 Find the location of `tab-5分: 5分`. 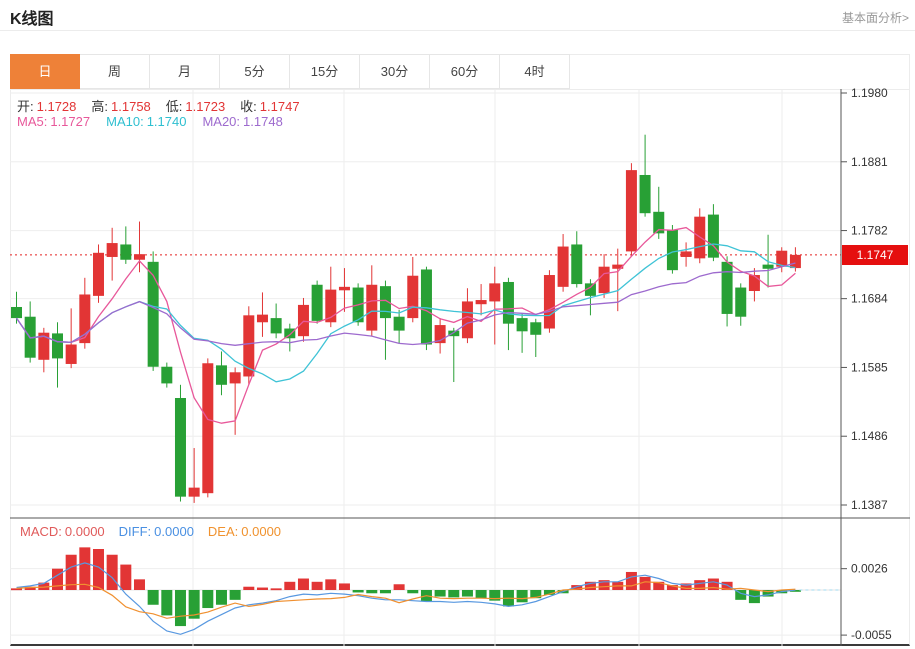

tab-5分: 5分 is located at coordinates (255, 71).